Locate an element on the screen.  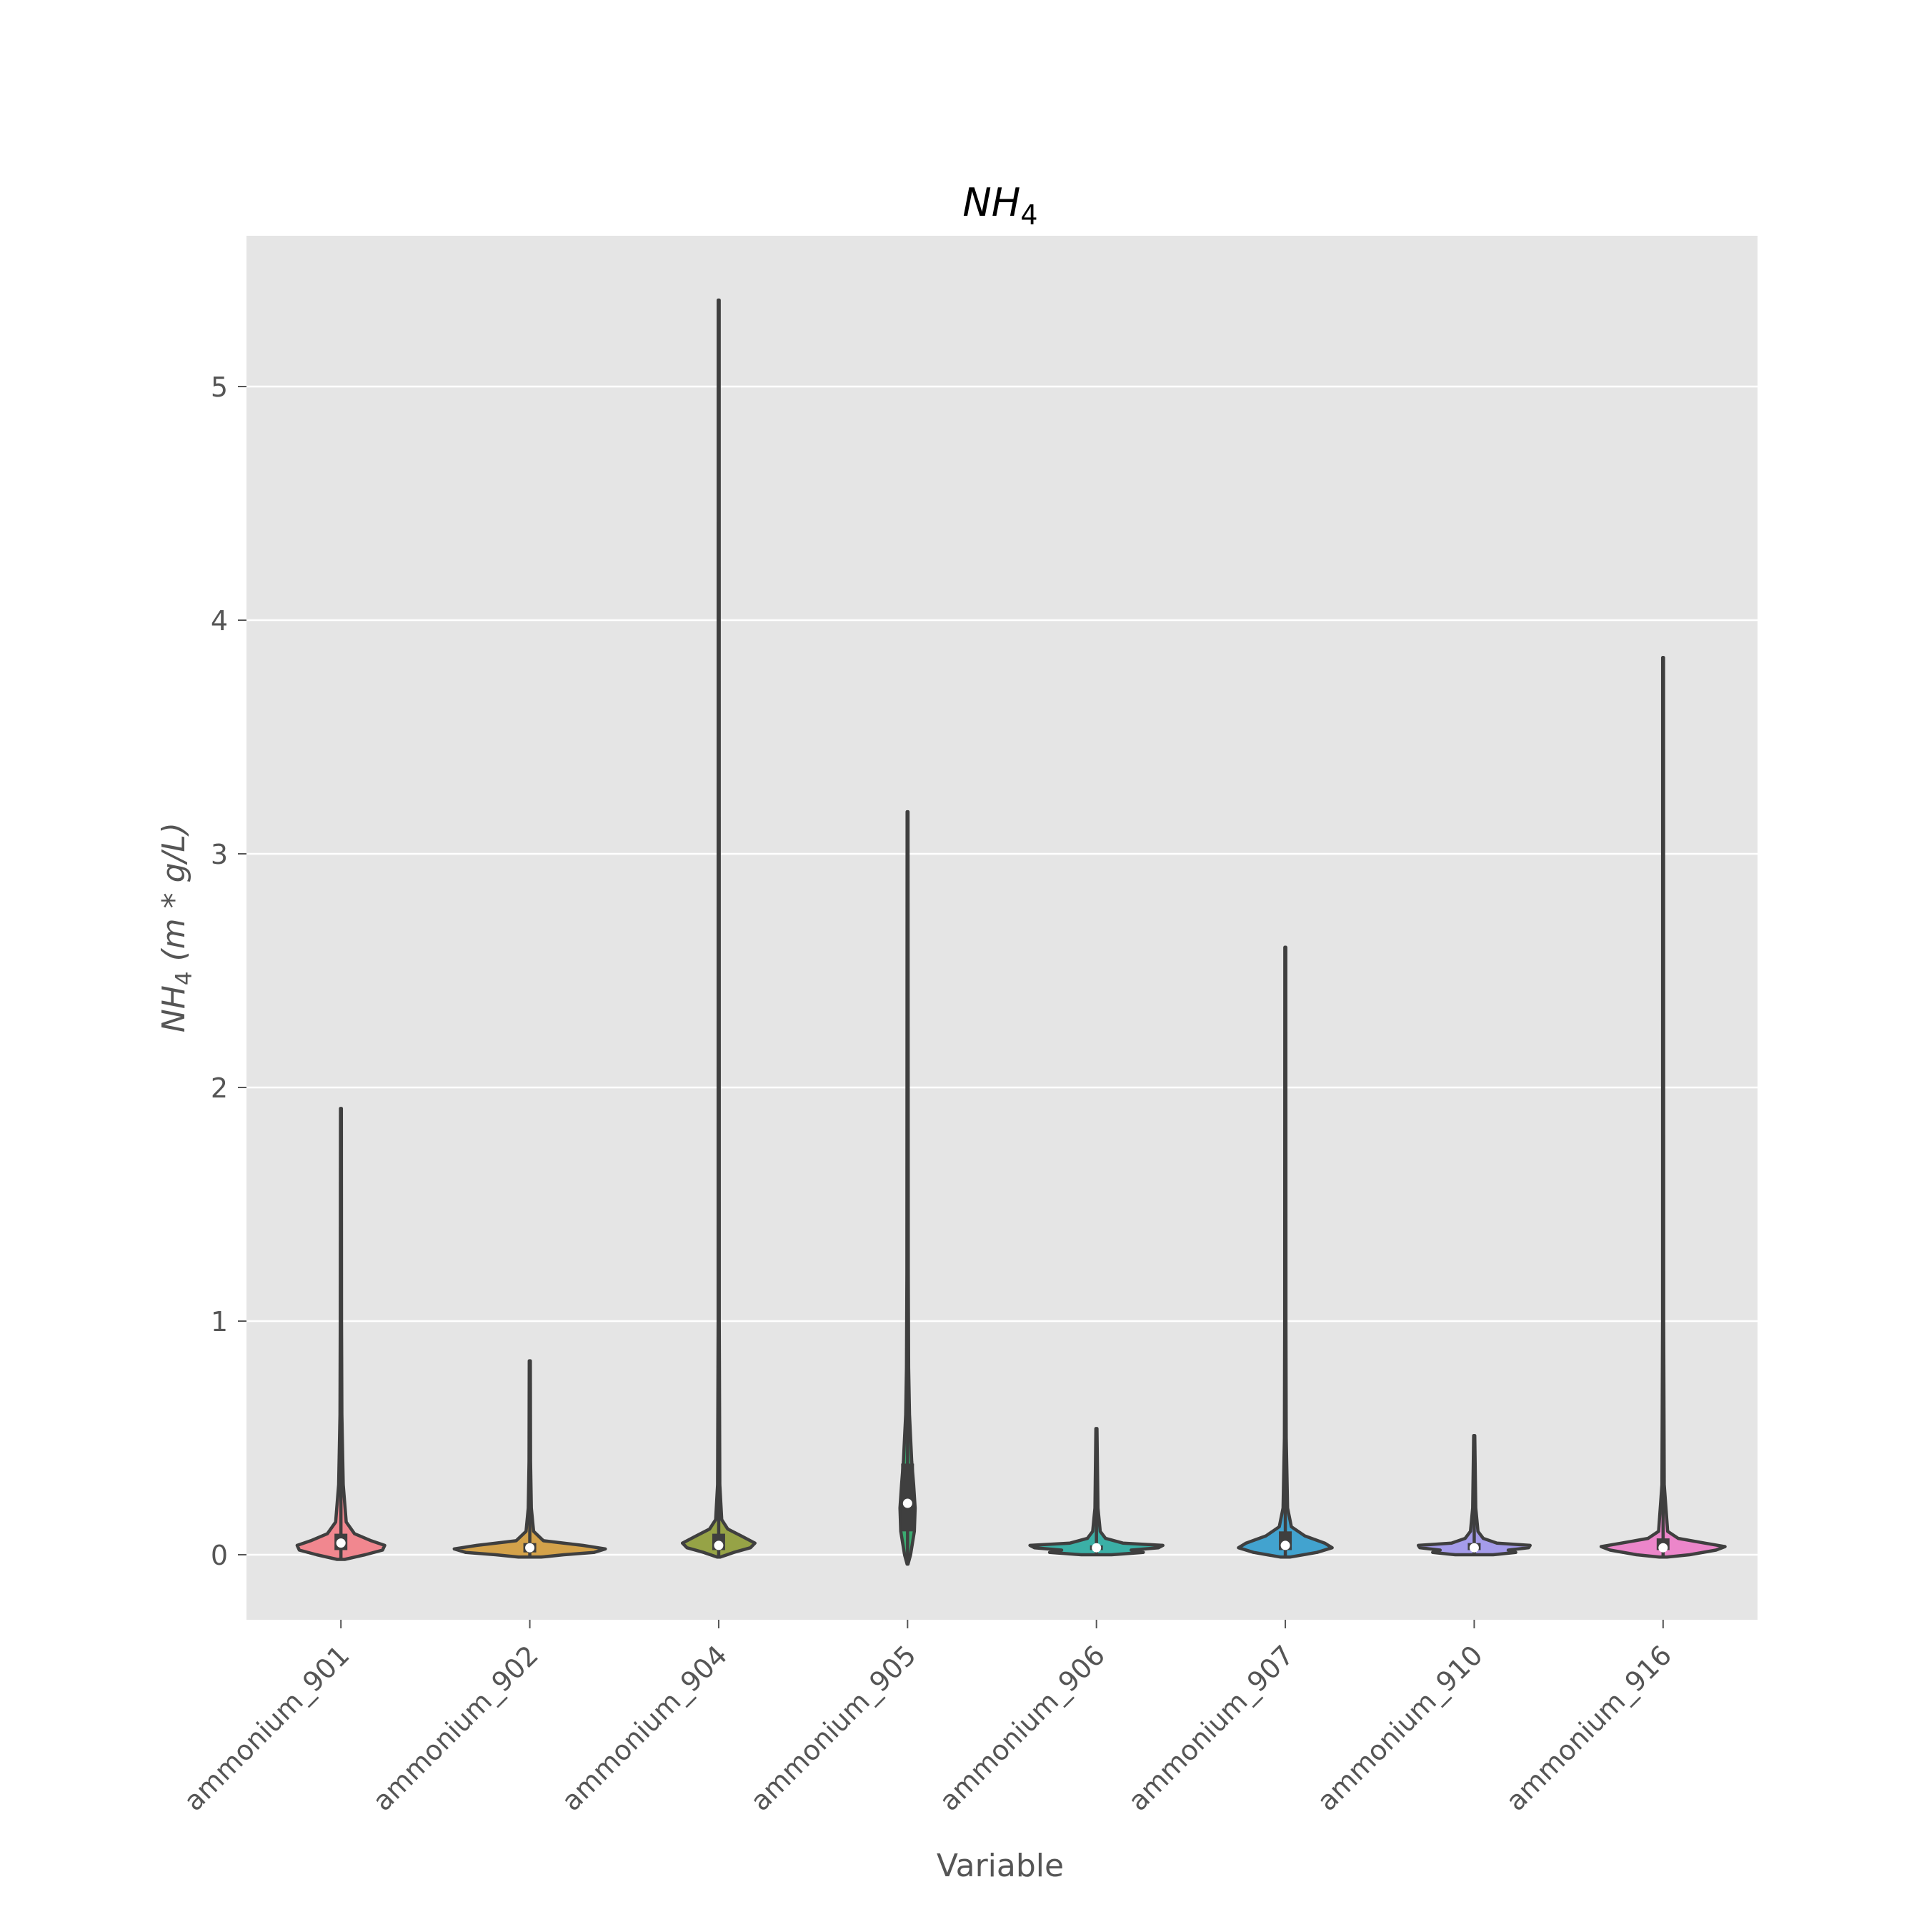
y-axis-label: NH4 (m * g/L) is located at coordinates (176, 927).